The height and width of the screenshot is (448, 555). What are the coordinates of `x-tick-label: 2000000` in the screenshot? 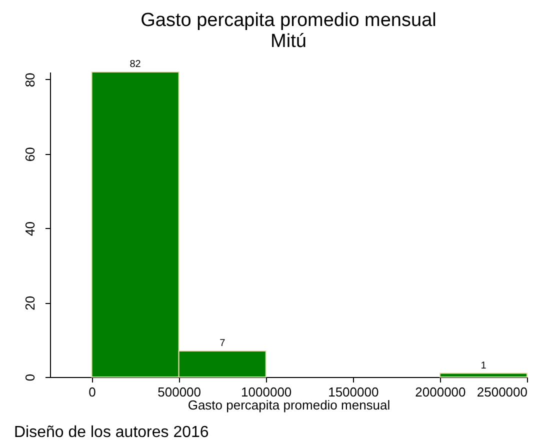 It's located at (440, 392).